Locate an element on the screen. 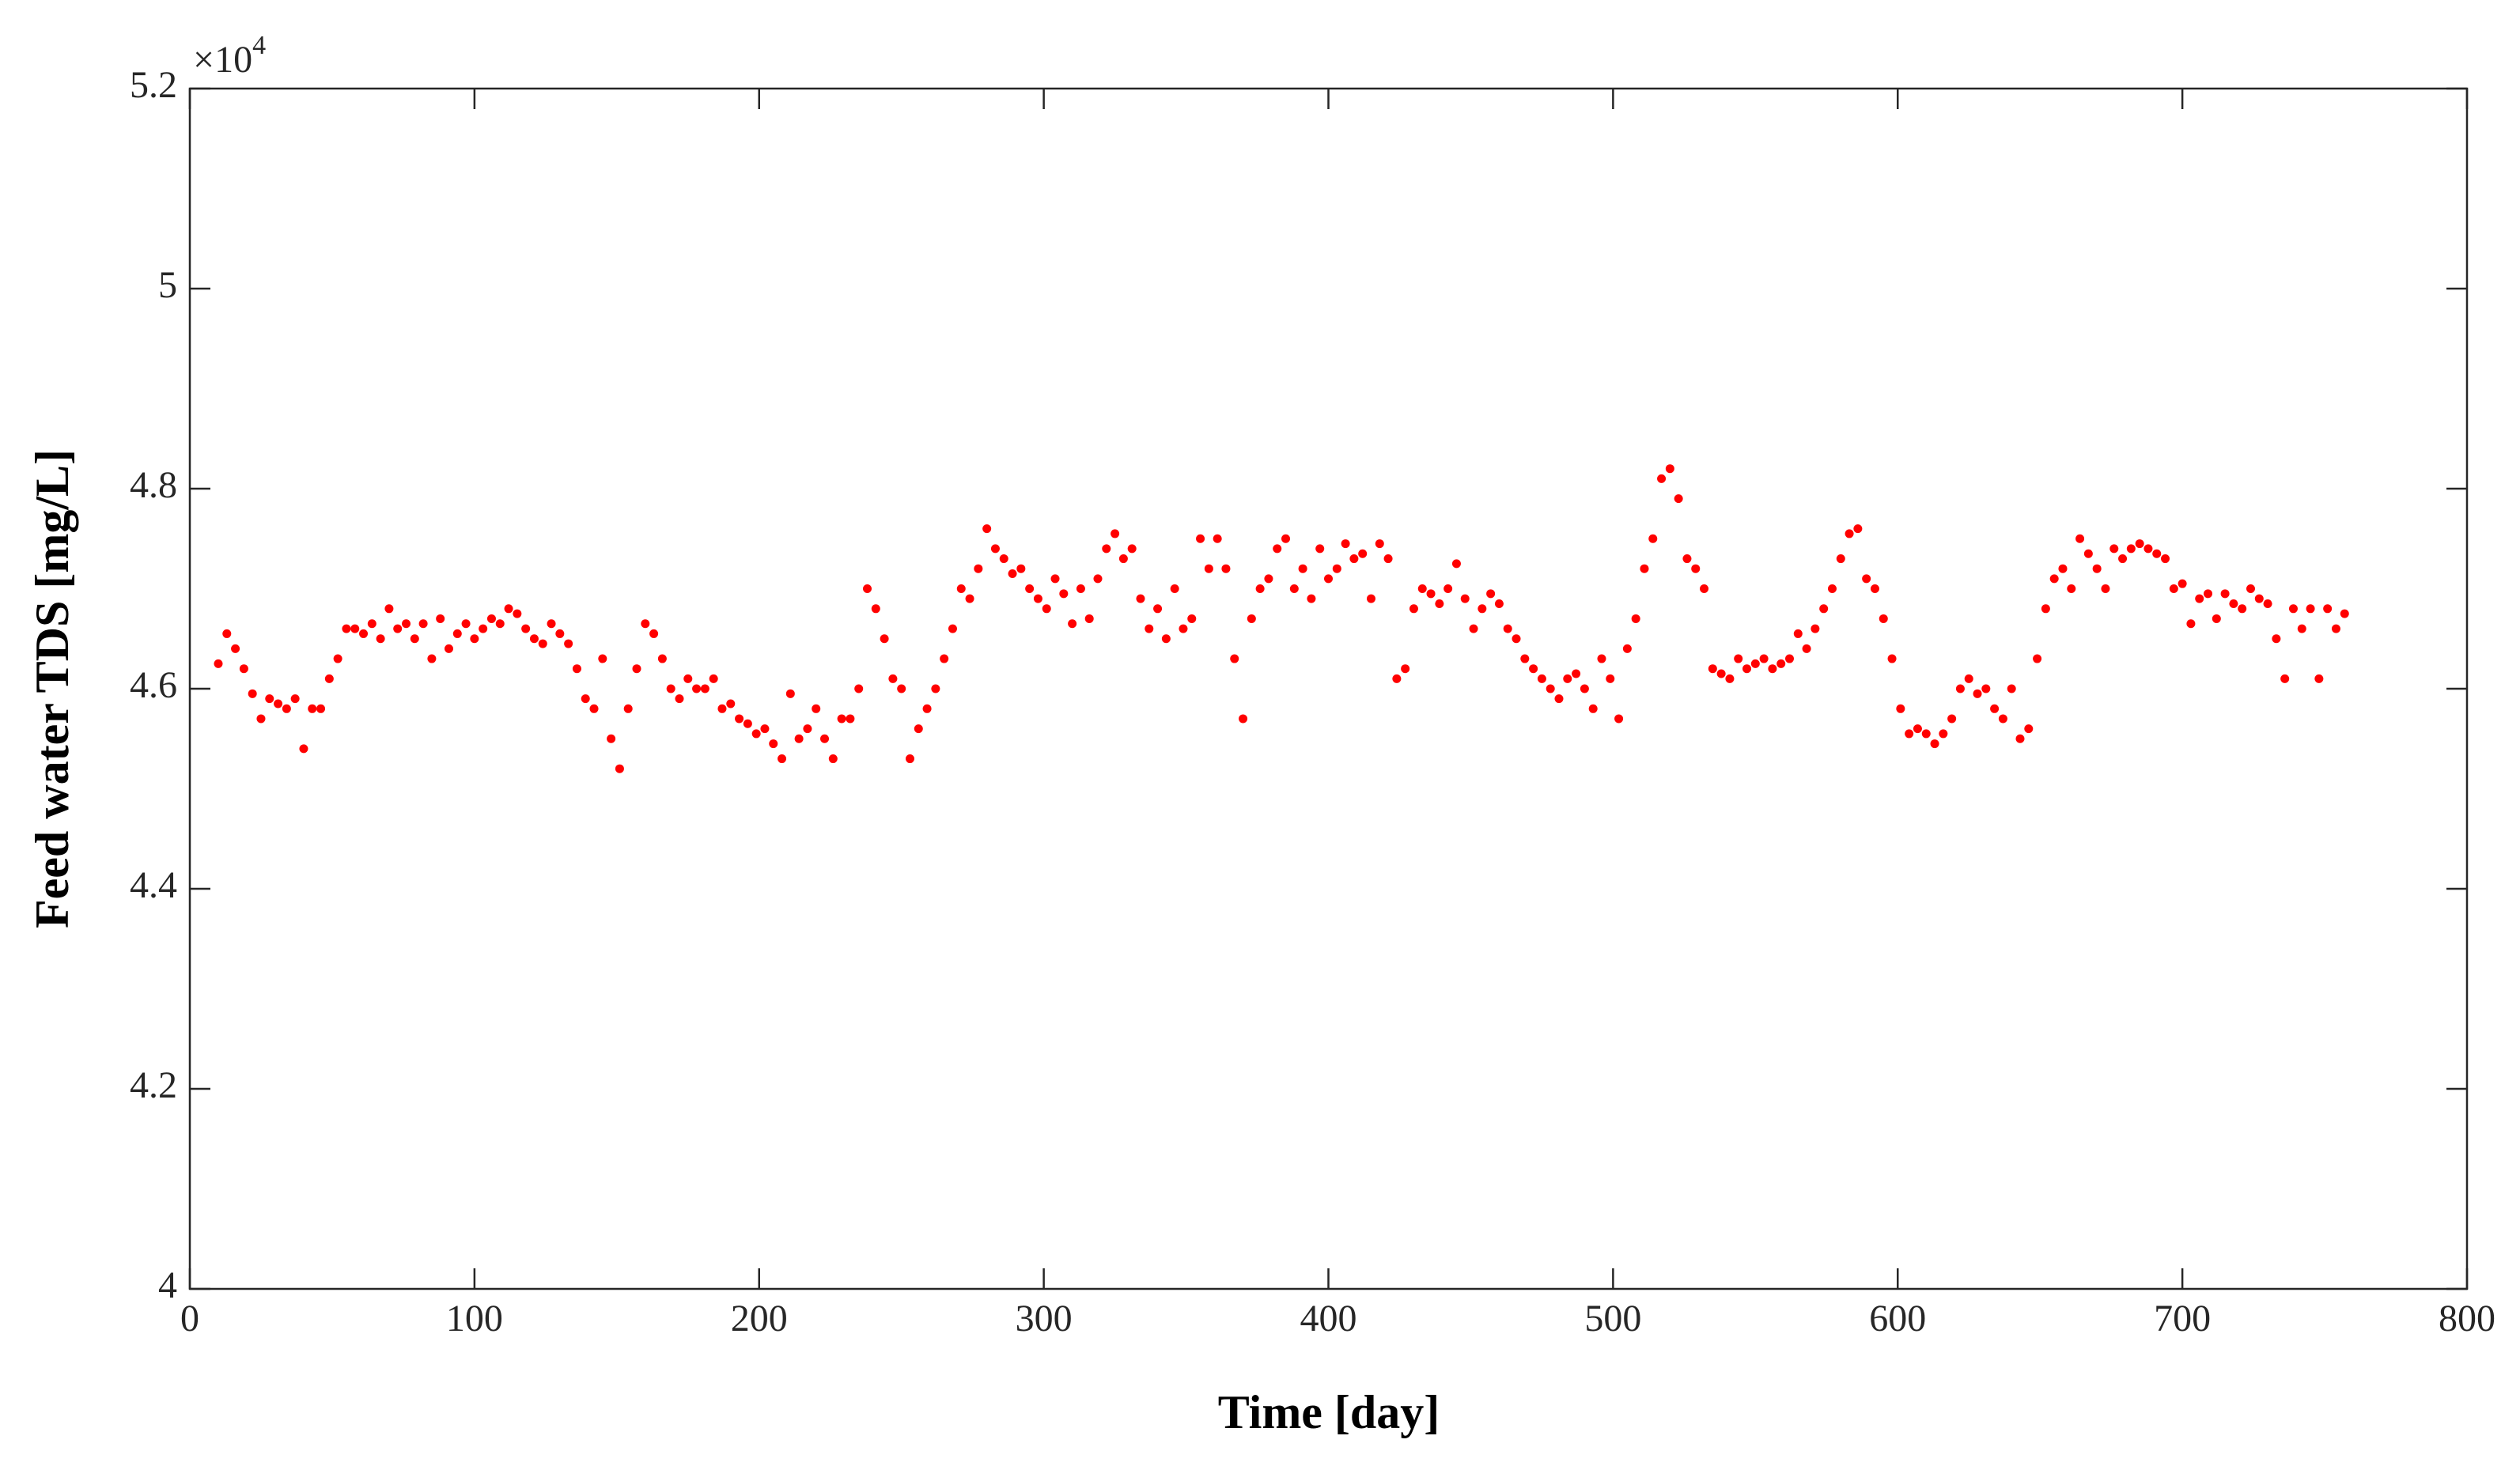  y-tick-label: 4.4 is located at coordinates (153, 885).